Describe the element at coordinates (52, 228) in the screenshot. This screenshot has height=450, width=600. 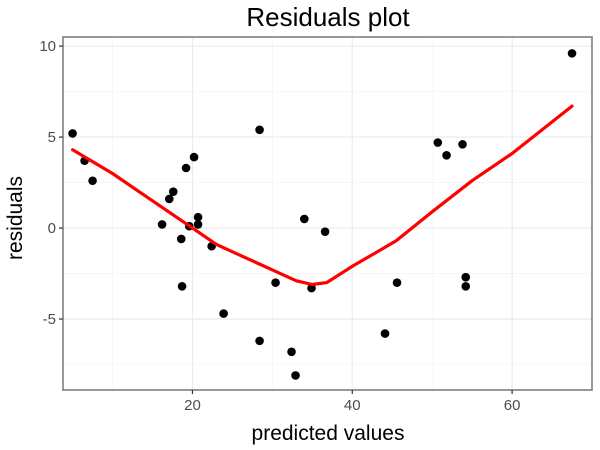
I see `y-tick-label: 0` at that location.